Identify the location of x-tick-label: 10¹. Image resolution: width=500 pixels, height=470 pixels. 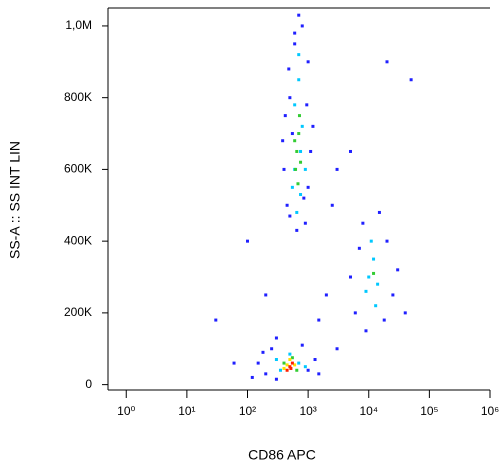
(186, 411).